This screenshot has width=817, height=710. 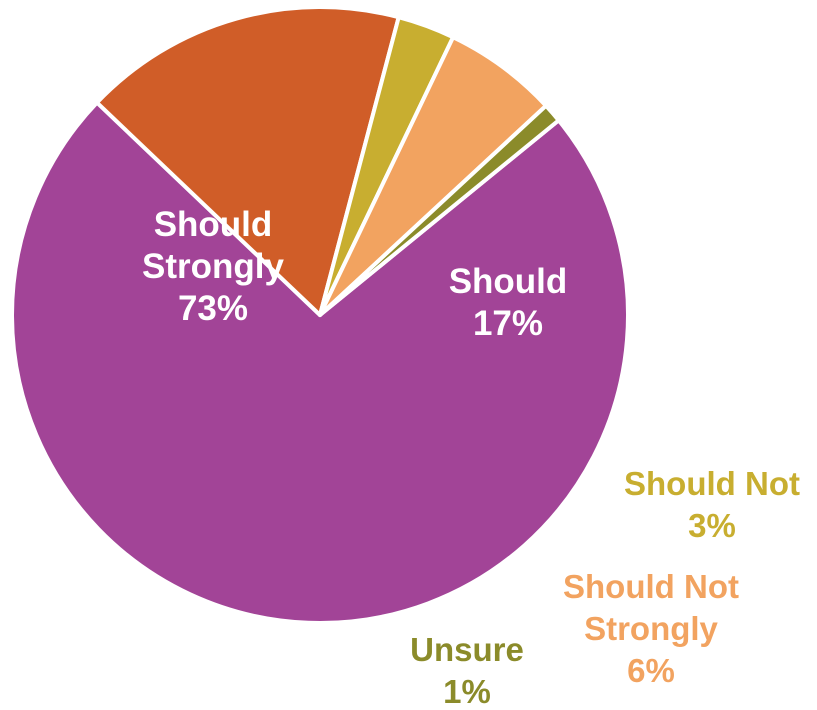 I want to click on data-label-percent: 3%, so click(x=712, y=525).